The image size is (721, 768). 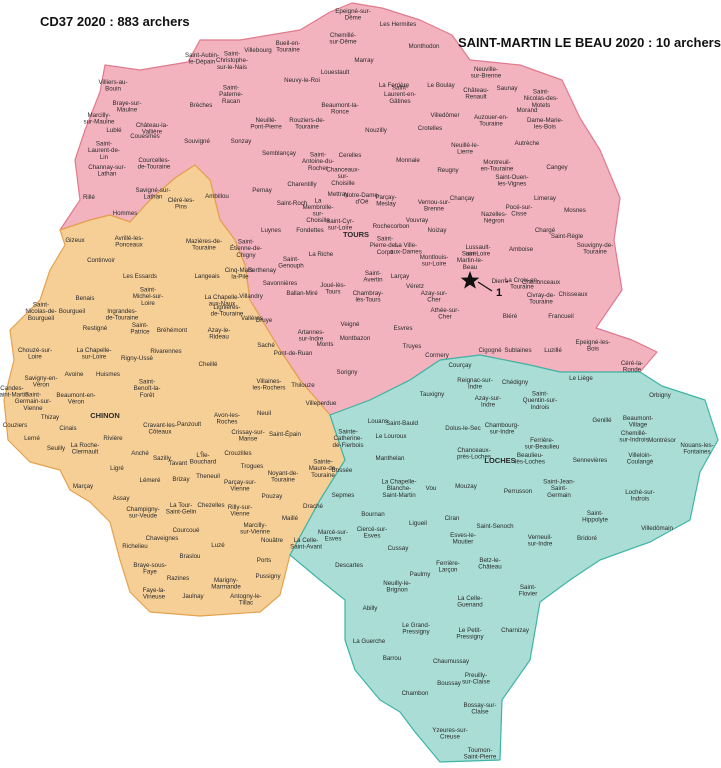 What do you see at coordinates (293, 353) in the screenshot?
I see `commune-label: Pont-de-Ruan` at bounding box center [293, 353].